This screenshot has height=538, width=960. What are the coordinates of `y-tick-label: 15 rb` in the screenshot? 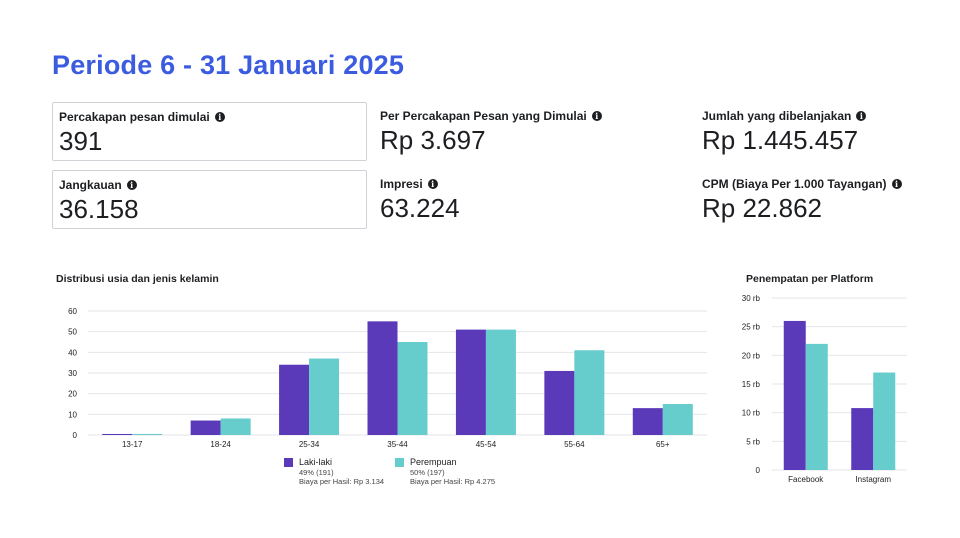 It's located at (751, 384).